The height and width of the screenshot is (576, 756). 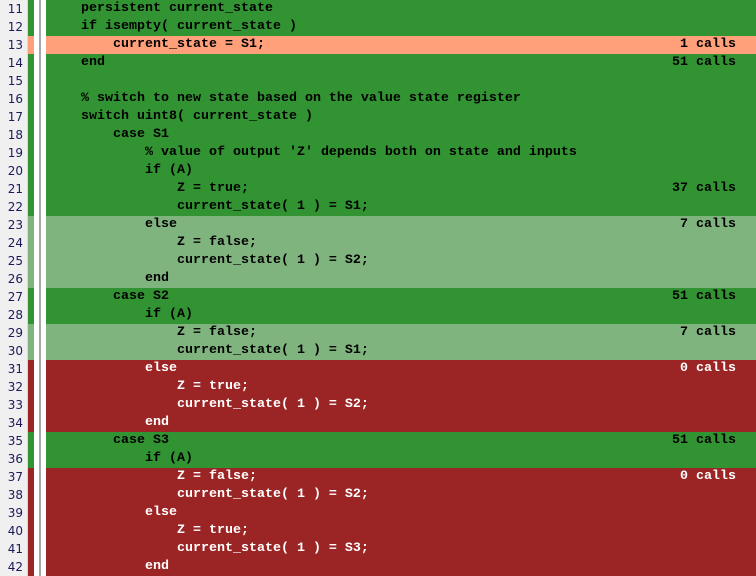 I want to click on line-number: 33, so click(x=14, y=405).